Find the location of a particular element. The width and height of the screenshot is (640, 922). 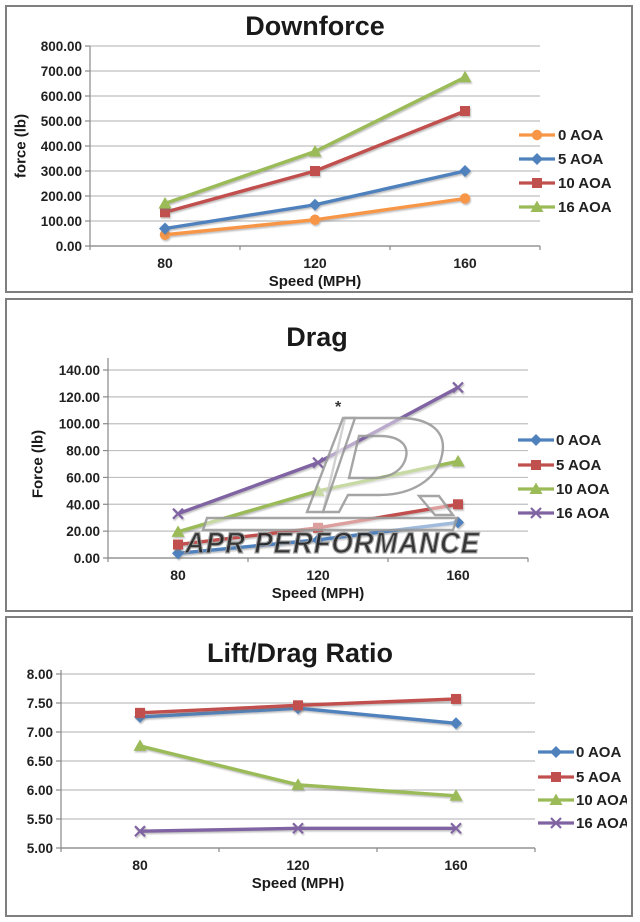

downforce-chart-title: Downforce is located at coordinates (315, 26).